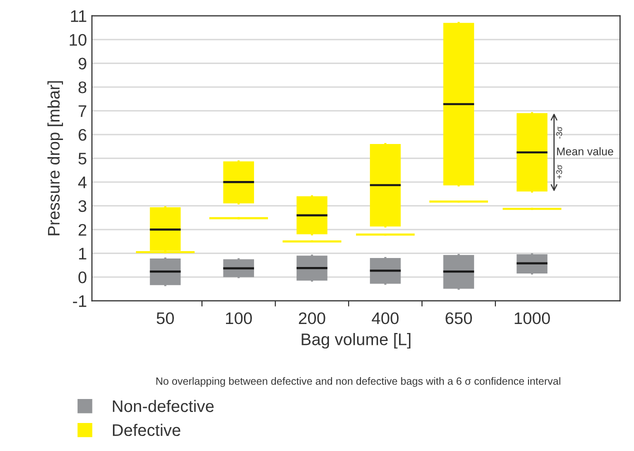 The image size is (634, 451). I want to click on y-tick-label: 8, so click(82, 87).